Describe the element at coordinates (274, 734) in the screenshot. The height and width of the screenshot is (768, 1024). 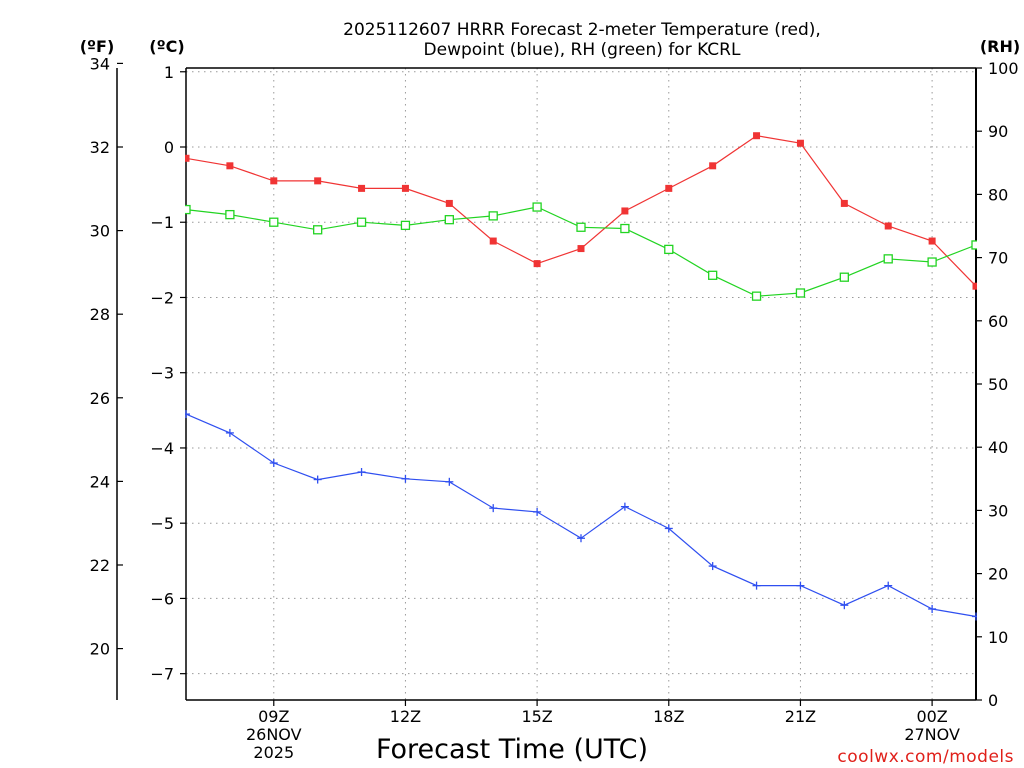
I see `x-tick-label: 09Z 26NOV 2025` at that location.